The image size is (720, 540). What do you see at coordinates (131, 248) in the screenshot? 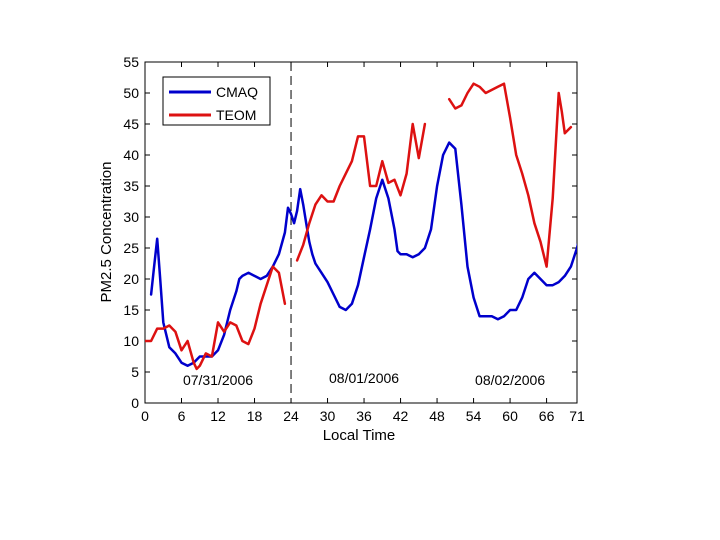
I see `y-tick-label: 25` at bounding box center [131, 248].